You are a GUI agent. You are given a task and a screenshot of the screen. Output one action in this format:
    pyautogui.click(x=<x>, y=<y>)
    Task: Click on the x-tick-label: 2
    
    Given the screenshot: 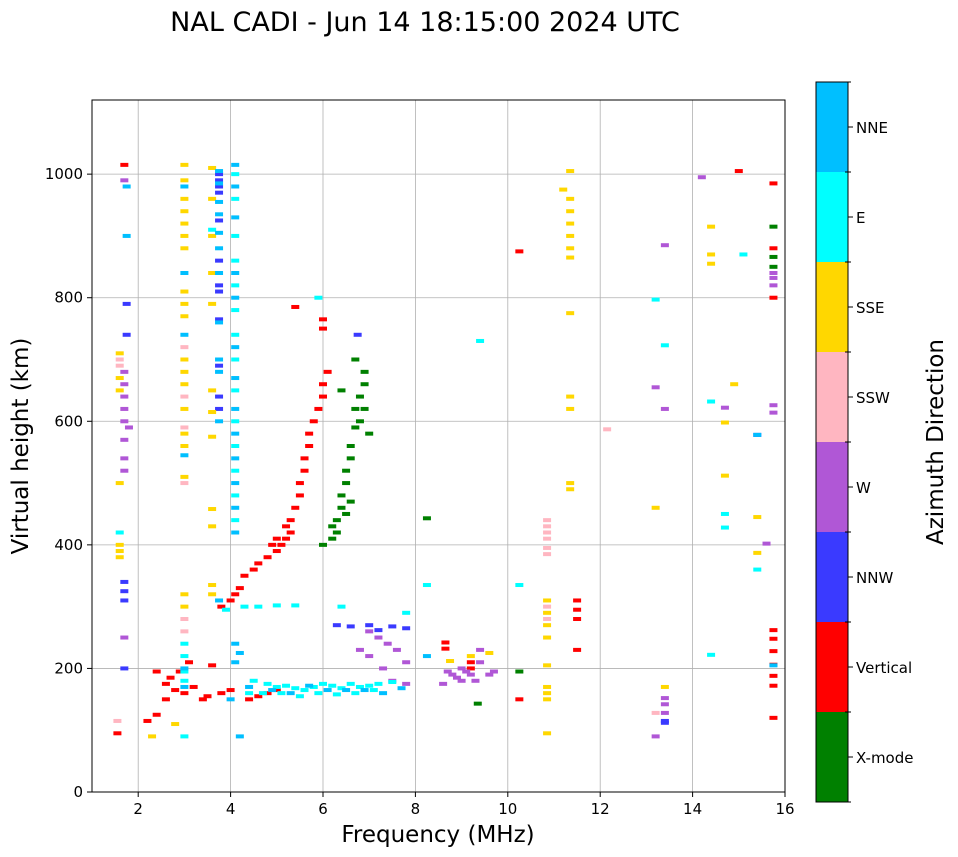 What is the action you would take?
    pyautogui.click(x=138, y=809)
    